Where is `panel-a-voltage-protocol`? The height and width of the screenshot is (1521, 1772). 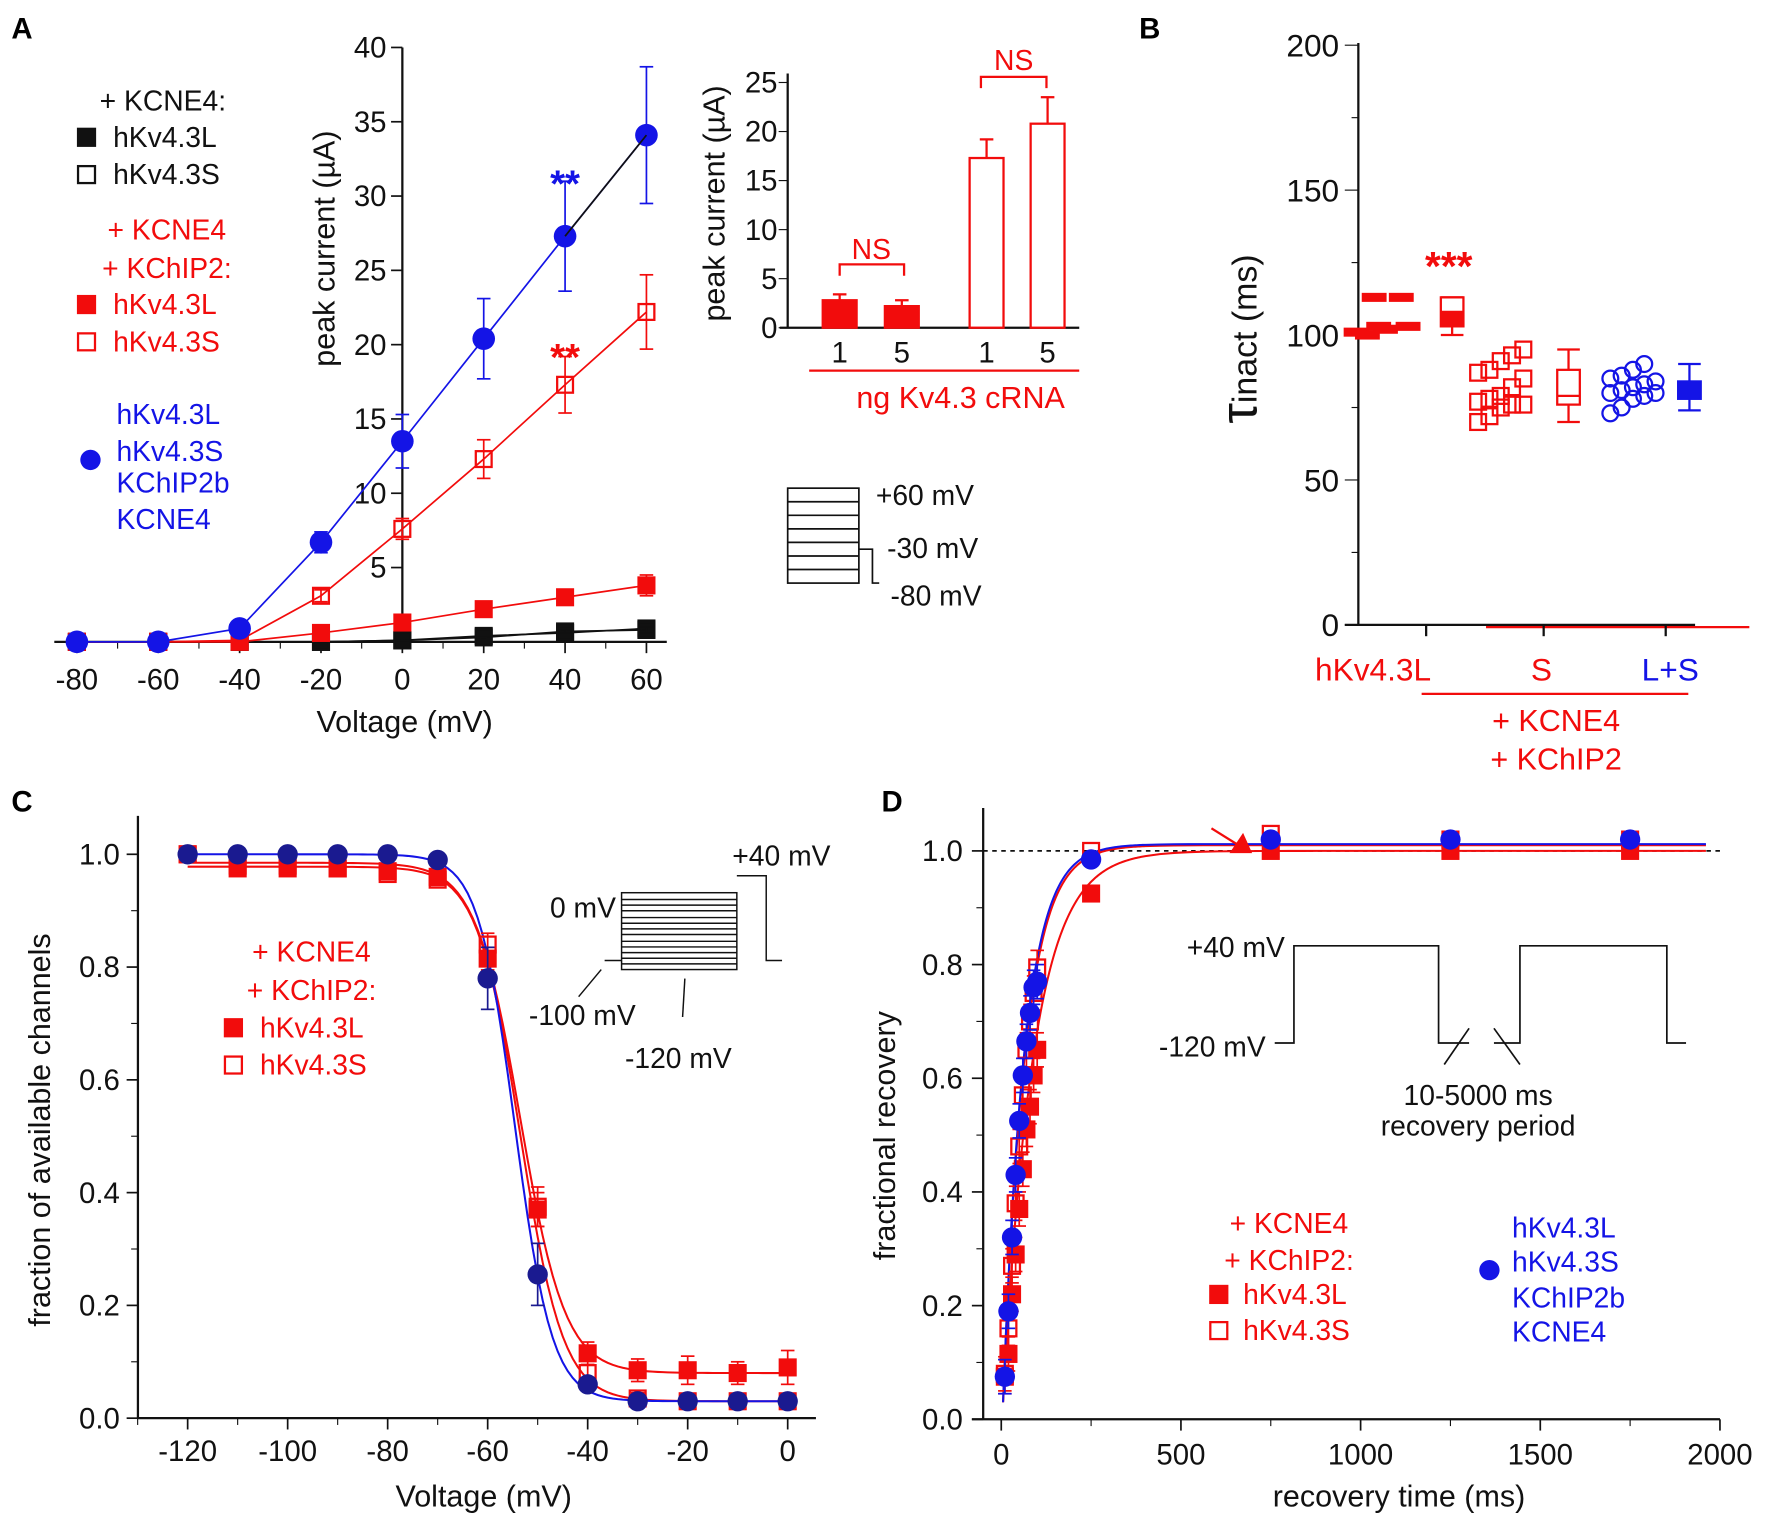 panel-a-voltage-protocol is located at coordinates (833, 535).